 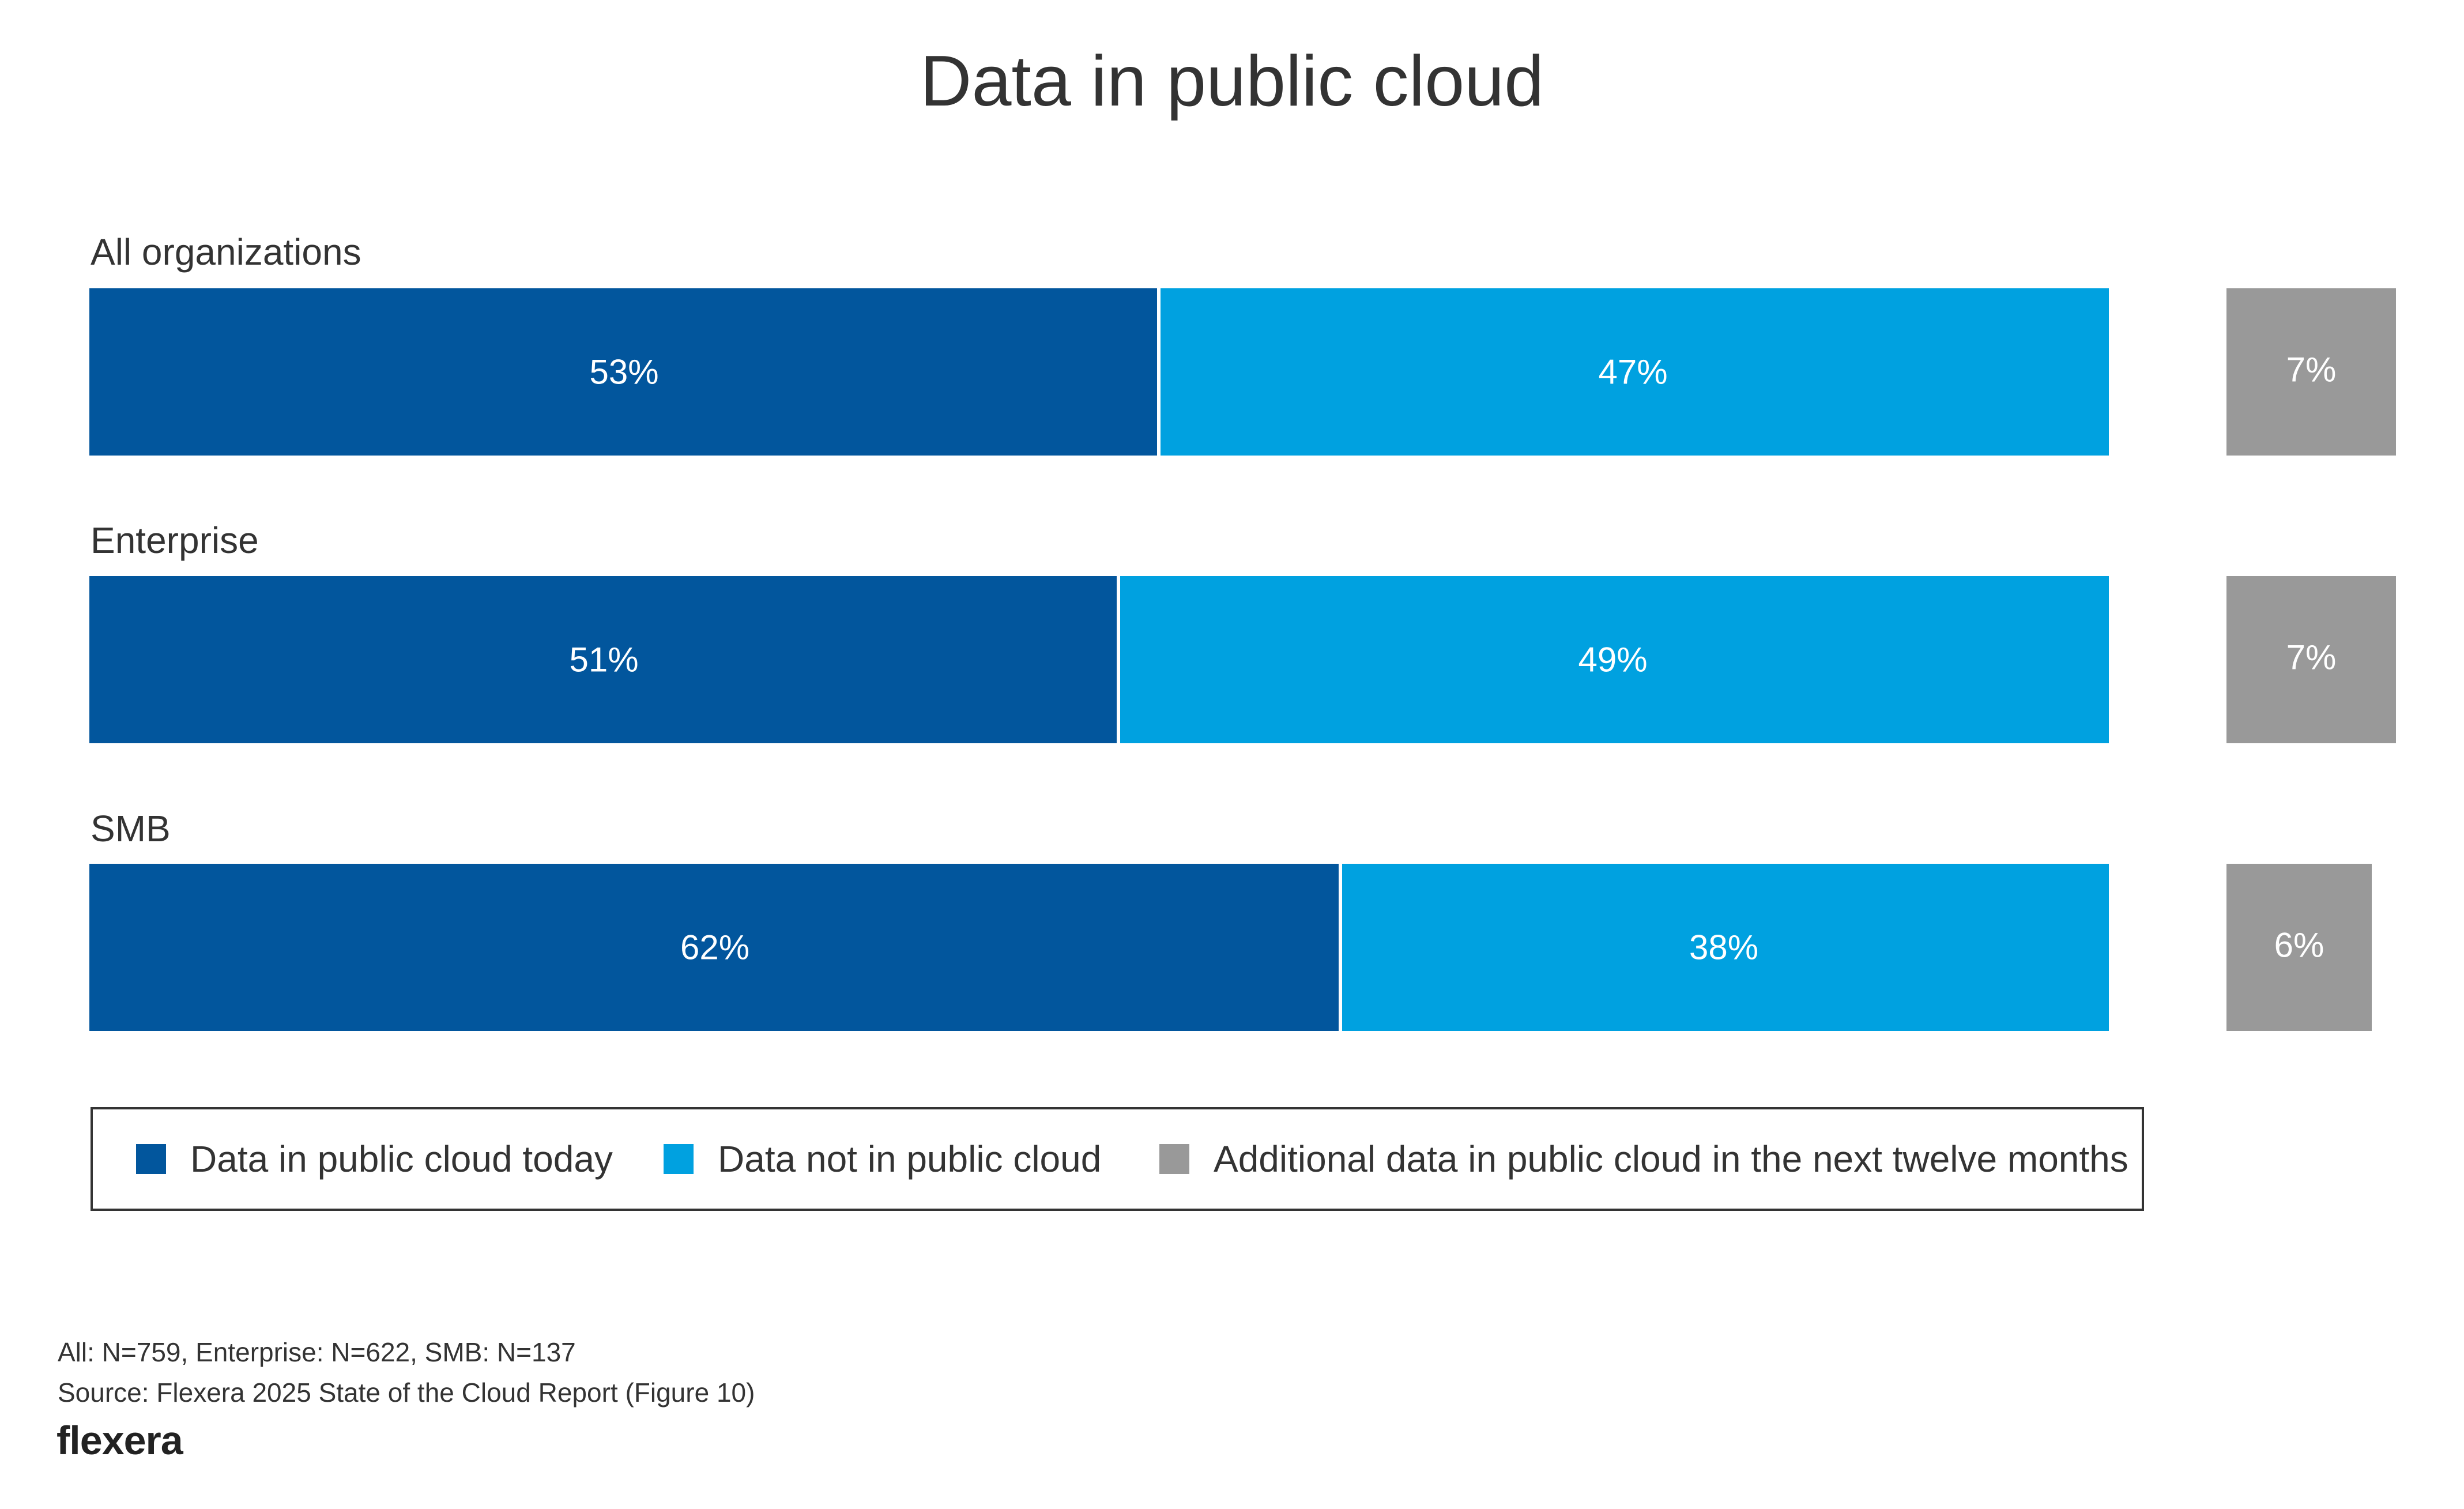 I want to click on bar-additional-enterprise, so click(x=2311, y=659).